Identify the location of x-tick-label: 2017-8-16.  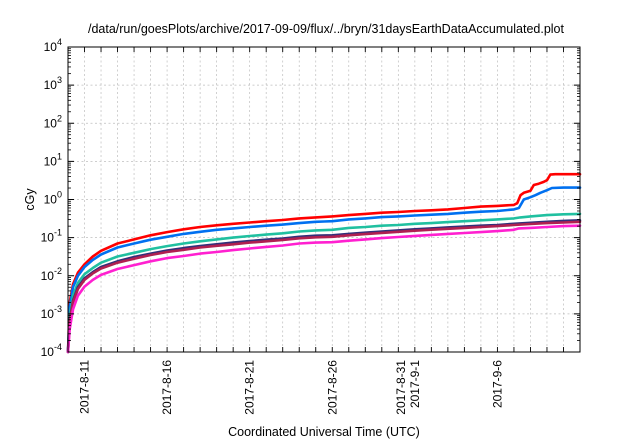
(167, 387).